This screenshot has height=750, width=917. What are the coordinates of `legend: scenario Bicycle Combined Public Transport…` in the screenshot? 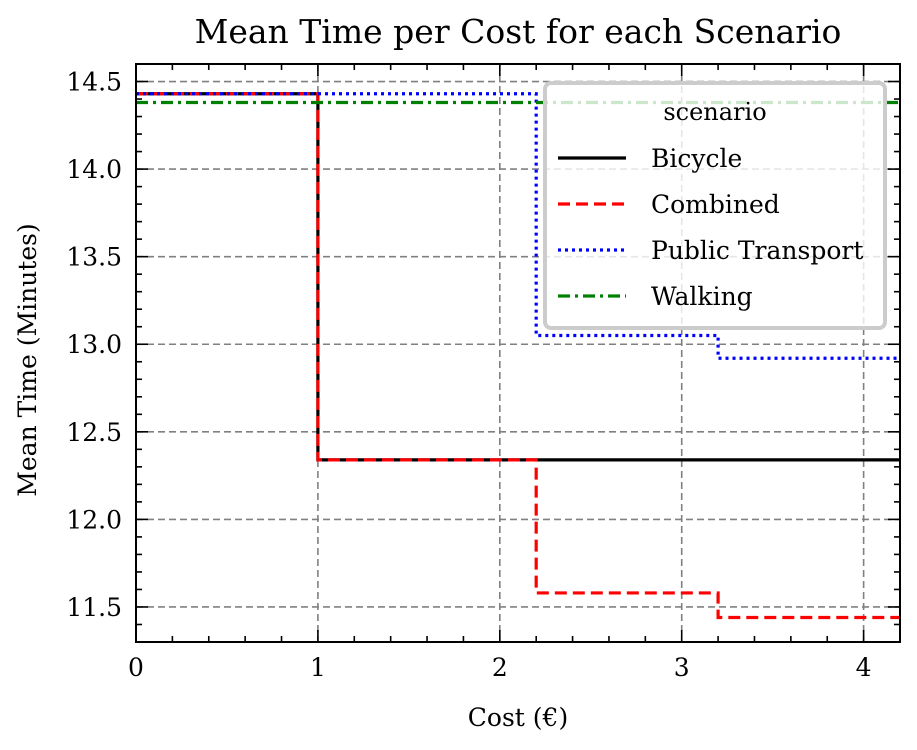 It's located at (715, 205).